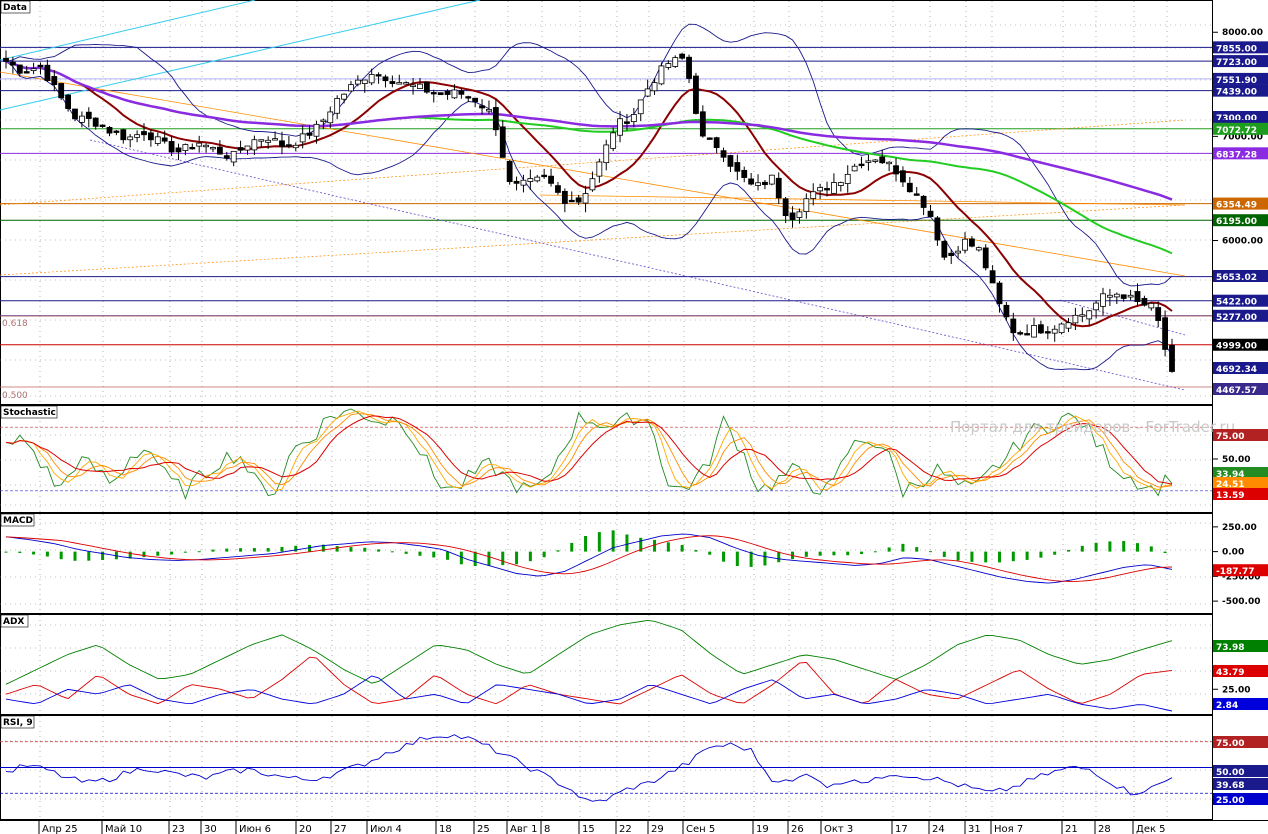  I want to click on rsi-tag-label: 39.68, so click(1230, 786).